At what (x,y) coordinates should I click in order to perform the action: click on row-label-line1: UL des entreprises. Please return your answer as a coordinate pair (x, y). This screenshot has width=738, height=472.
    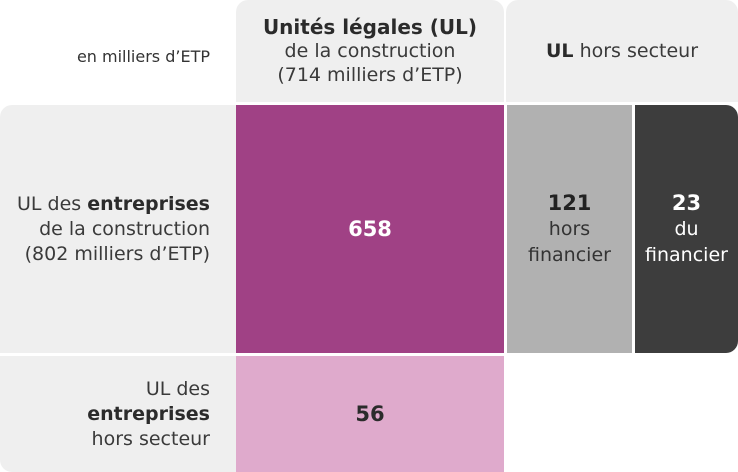
    Looking at the image, I should click on (113, 204).